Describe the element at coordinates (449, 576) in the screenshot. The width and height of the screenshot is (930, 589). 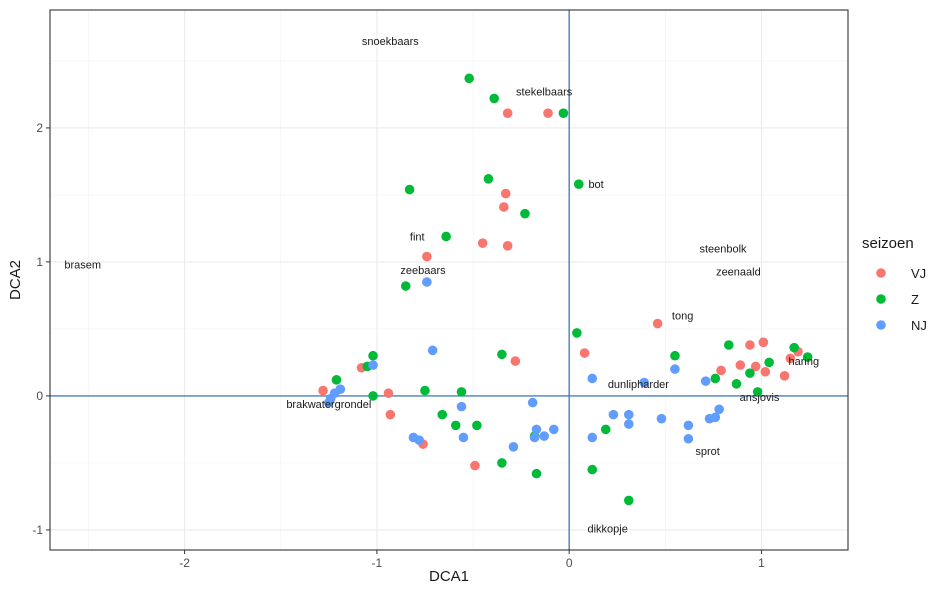
I see `x-axis-title: DCA1` at that location.